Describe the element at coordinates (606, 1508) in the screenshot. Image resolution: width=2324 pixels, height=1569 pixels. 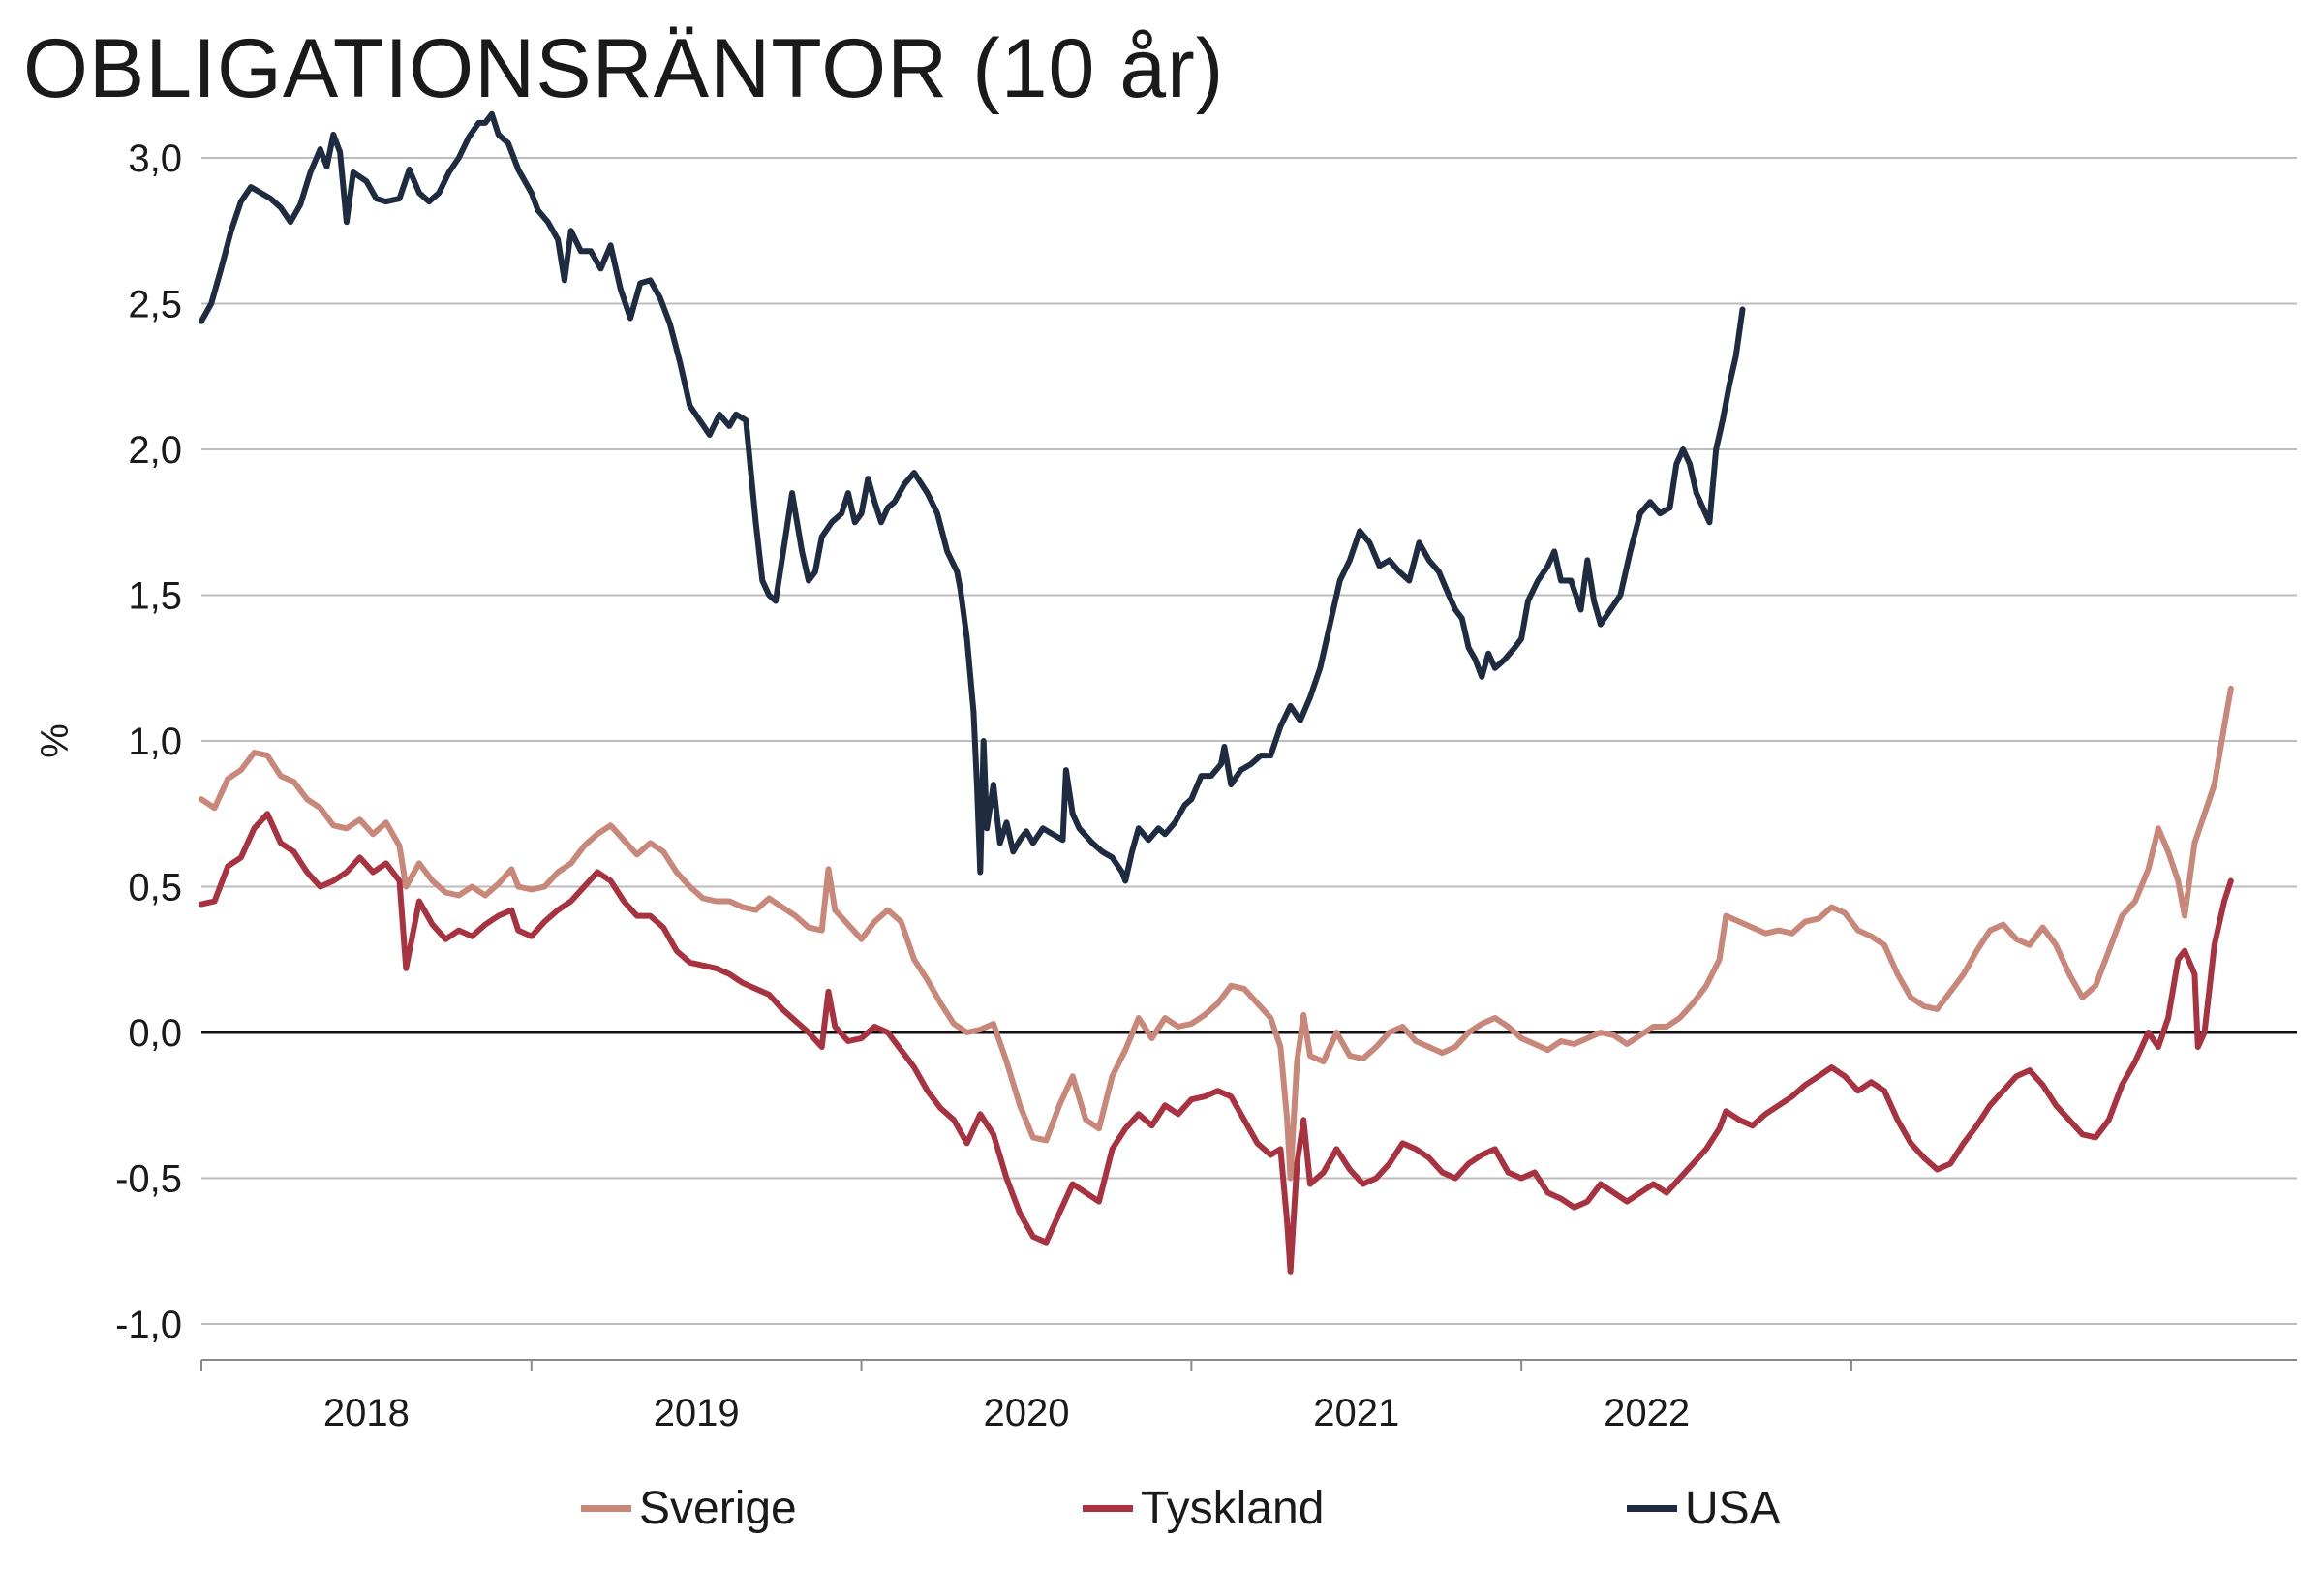
I see `legend-swatch-sverige` at that location.